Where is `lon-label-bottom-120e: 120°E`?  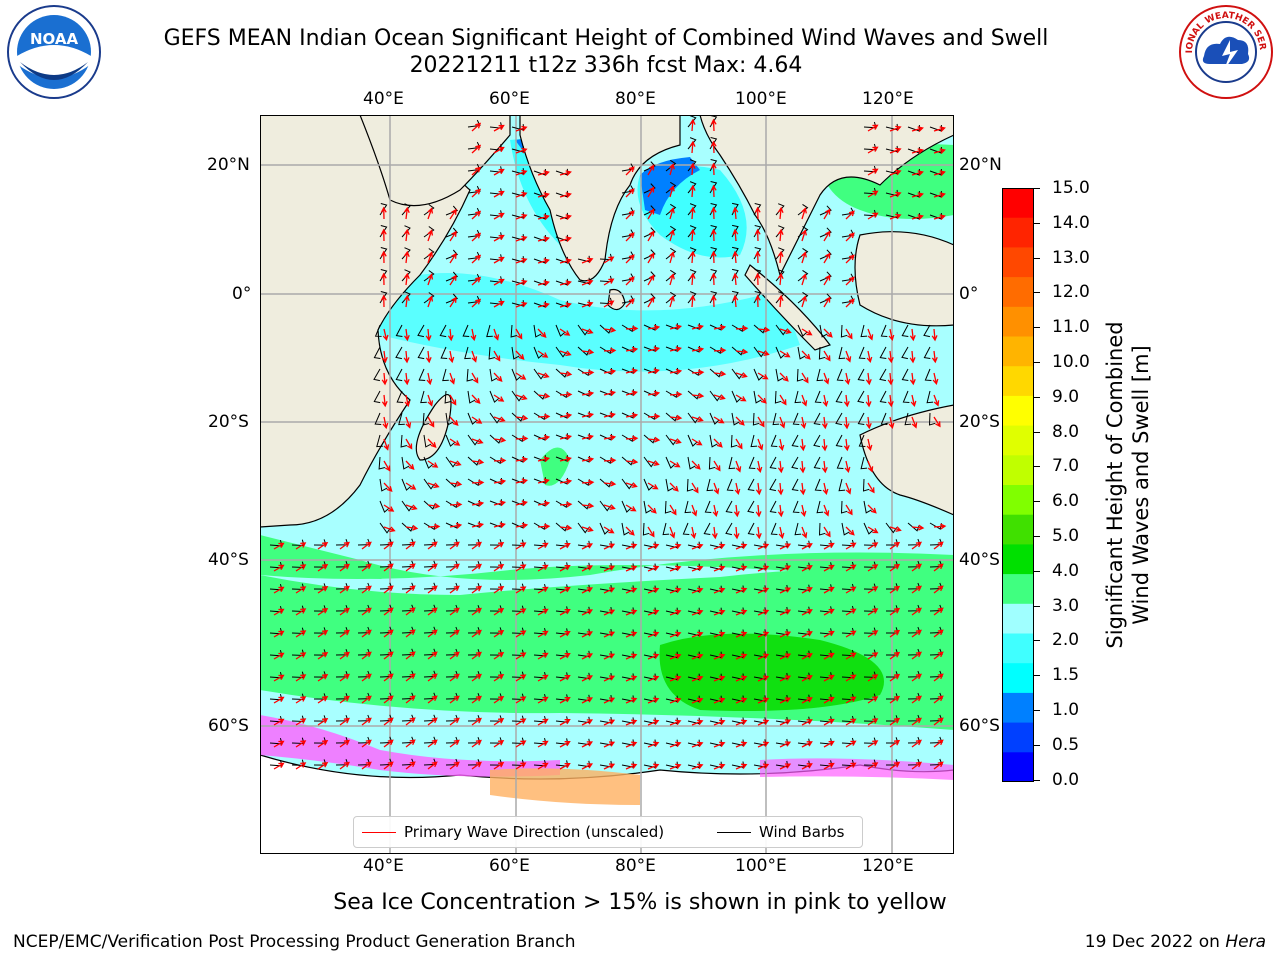
lon-label-bottom-120e: 120°E is located at coordinates (888, 866).